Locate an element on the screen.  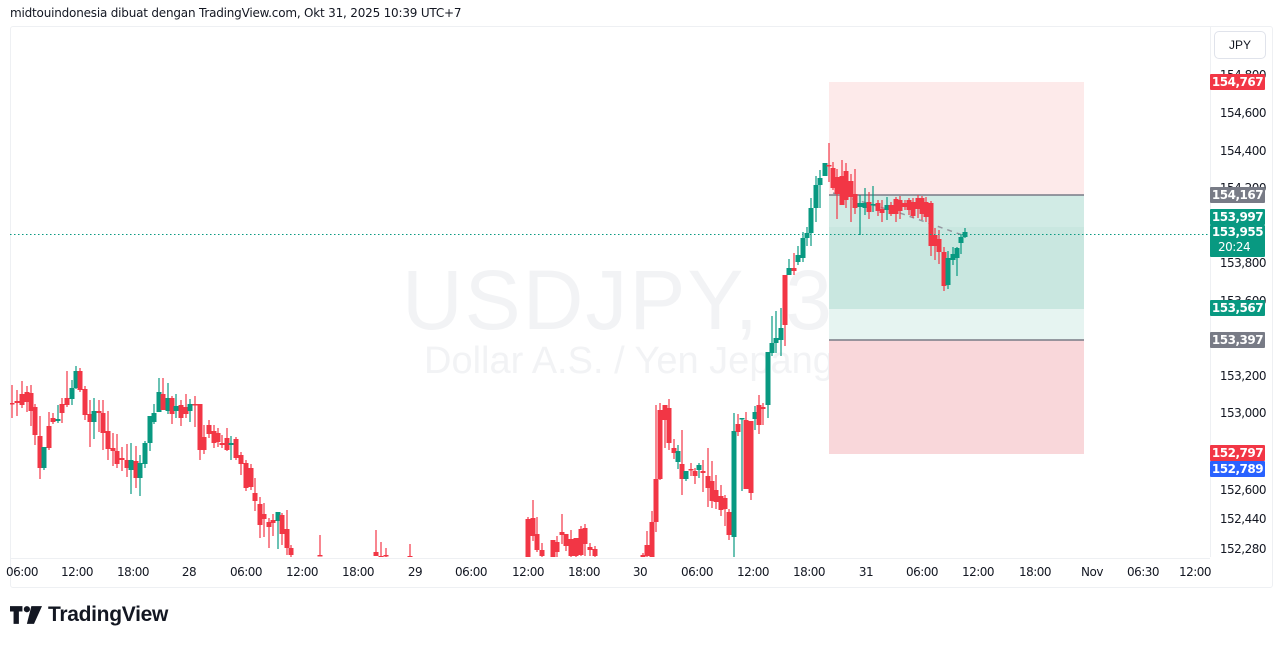
last-price-value: 153,955 is located at coordinates (1237, 232).